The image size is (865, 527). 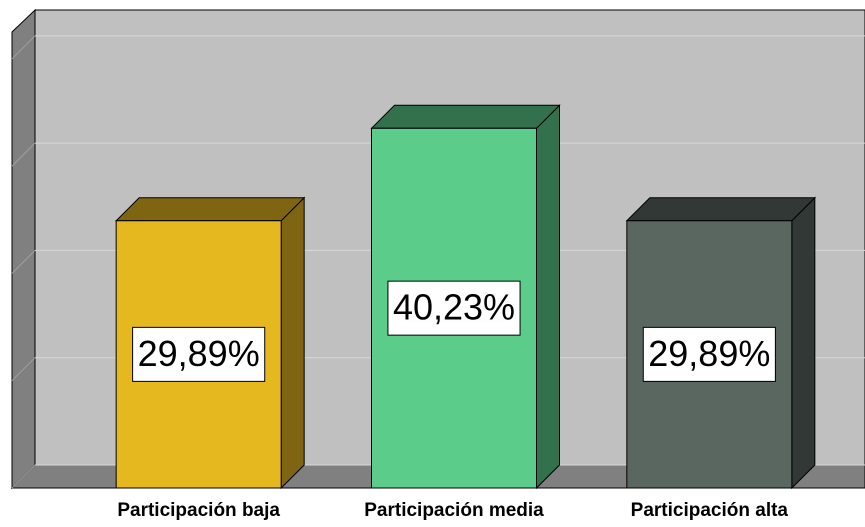 What do you see at coordinates (454, 510) in the screenshot?
I see `x-tick-label: Participación media` at bounding box center [454, 510].